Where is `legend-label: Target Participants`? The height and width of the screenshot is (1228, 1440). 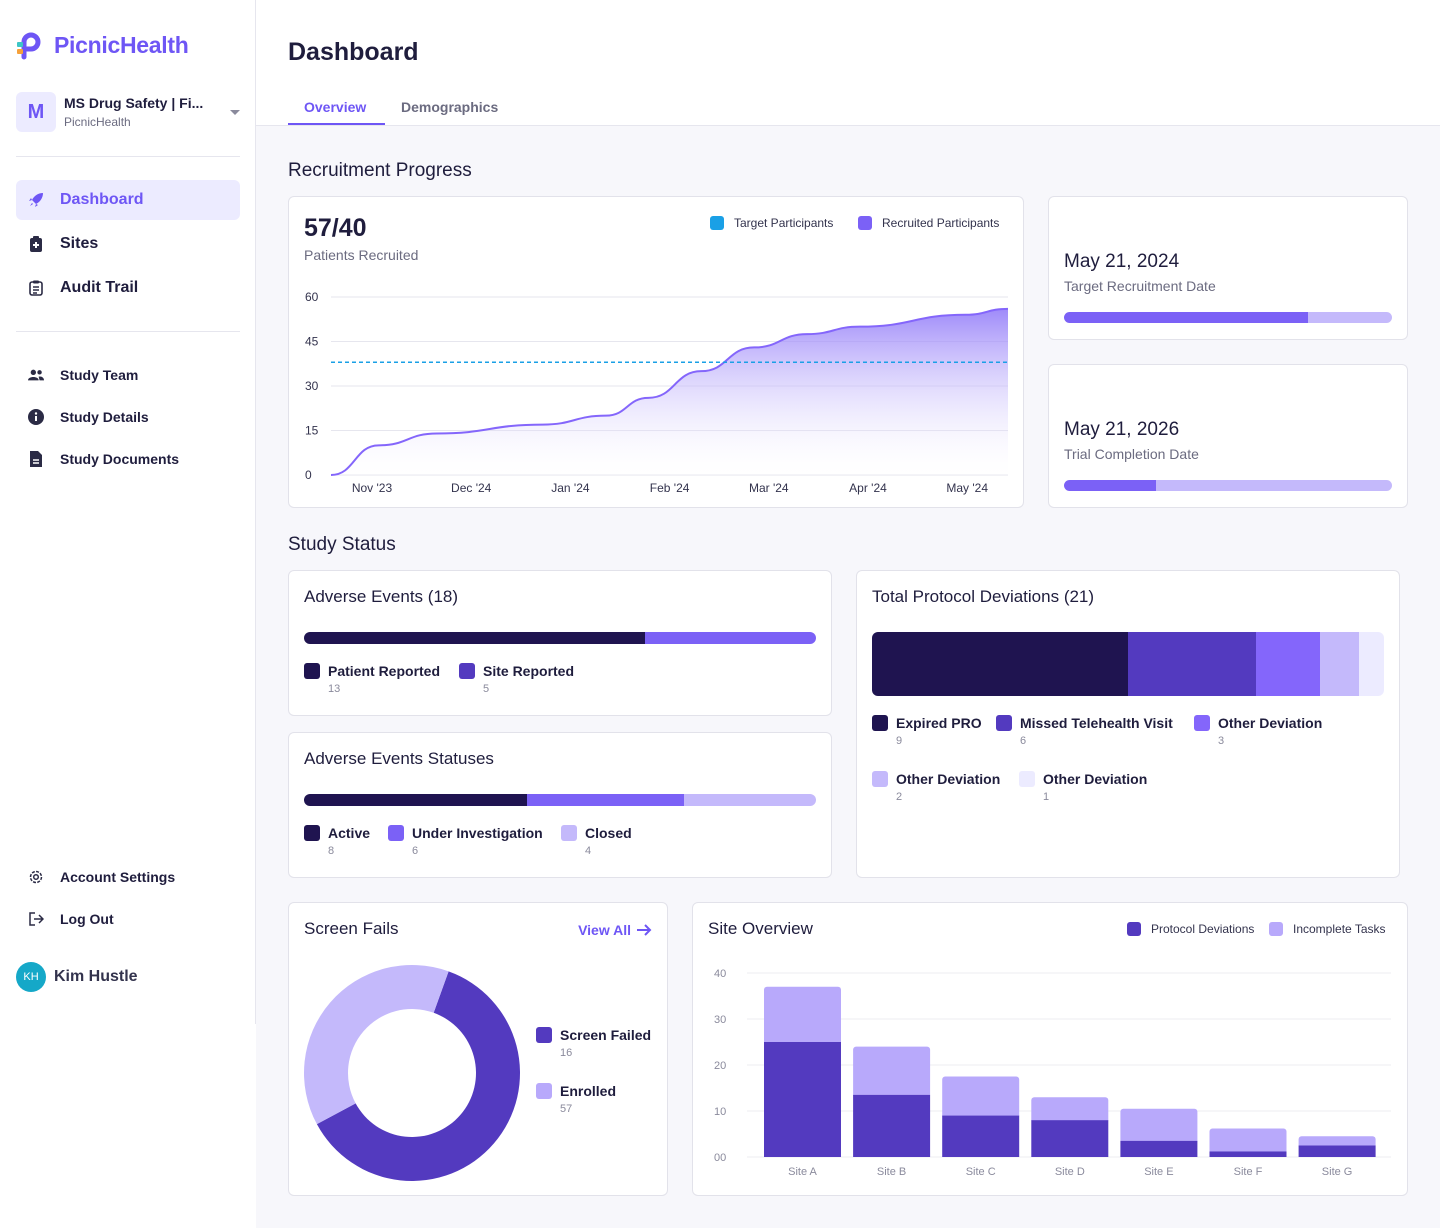
legend-label: Target Participants is located at coordinates (784, 223).